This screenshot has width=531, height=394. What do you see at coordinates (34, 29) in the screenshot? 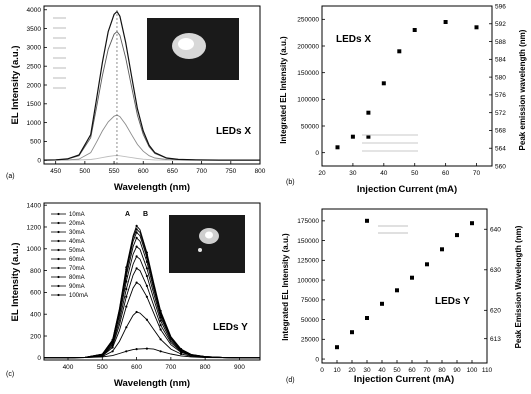
I see `panel-a-y-tick-label: 3500` at bounding box center [34, 29].